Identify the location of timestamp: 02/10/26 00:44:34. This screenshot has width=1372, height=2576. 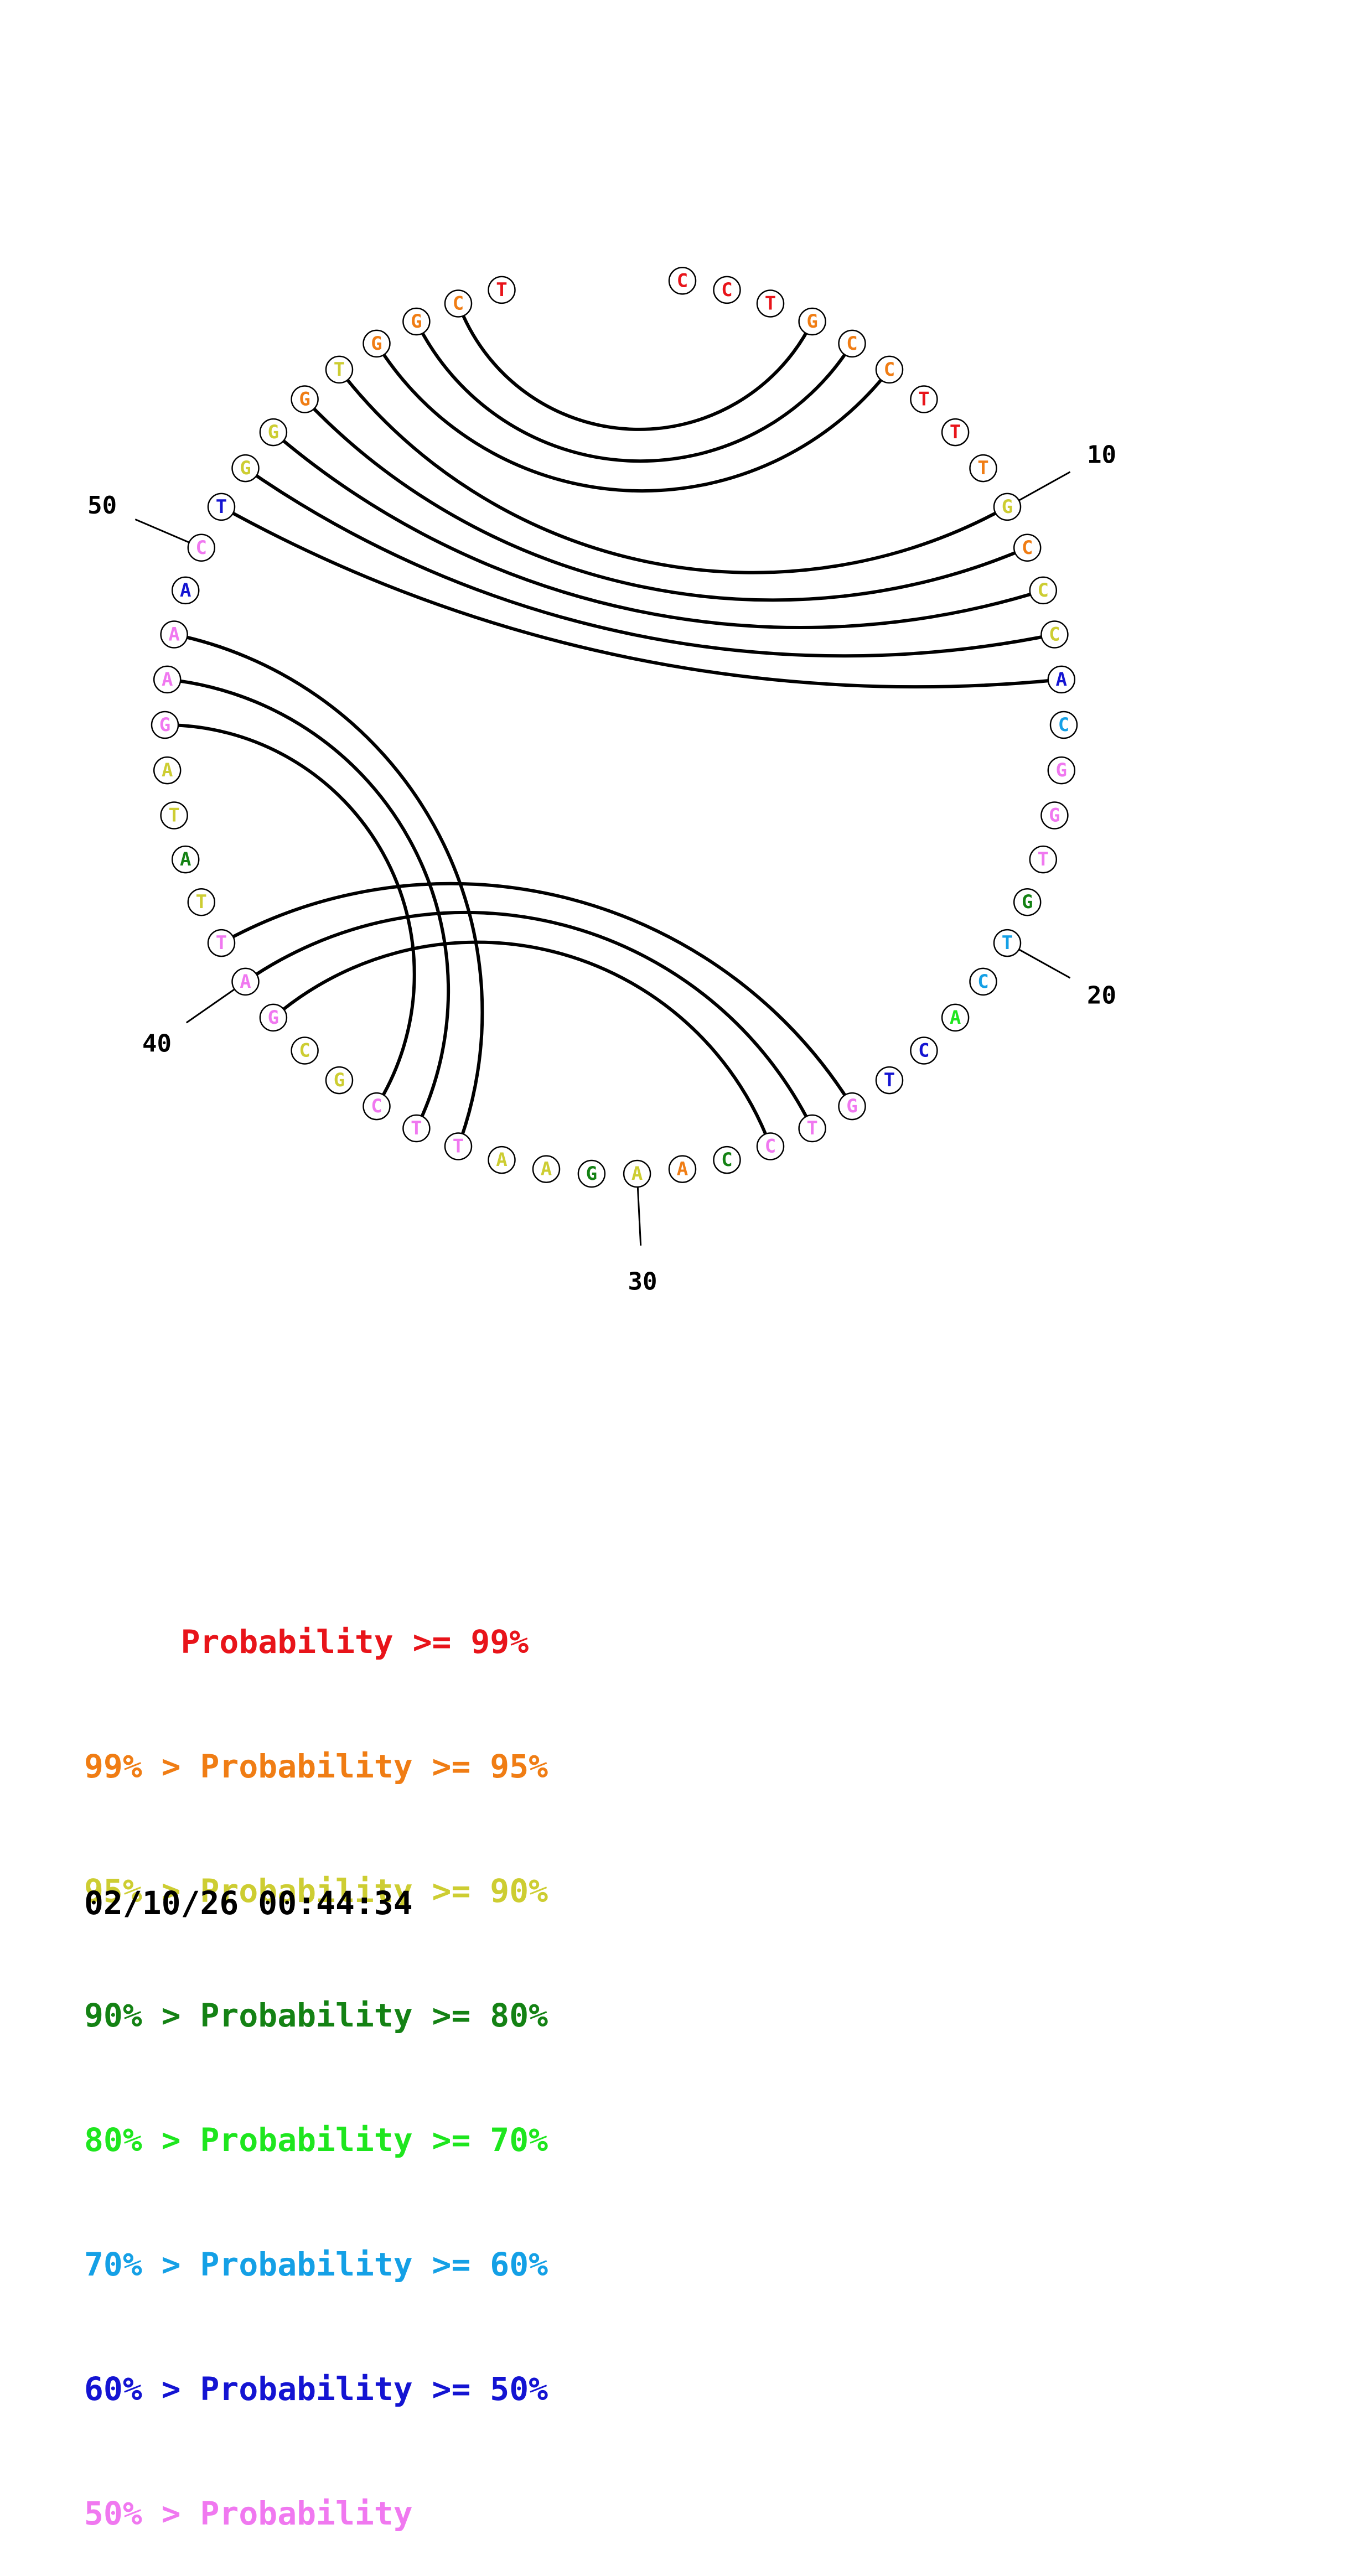
(248, 1903).